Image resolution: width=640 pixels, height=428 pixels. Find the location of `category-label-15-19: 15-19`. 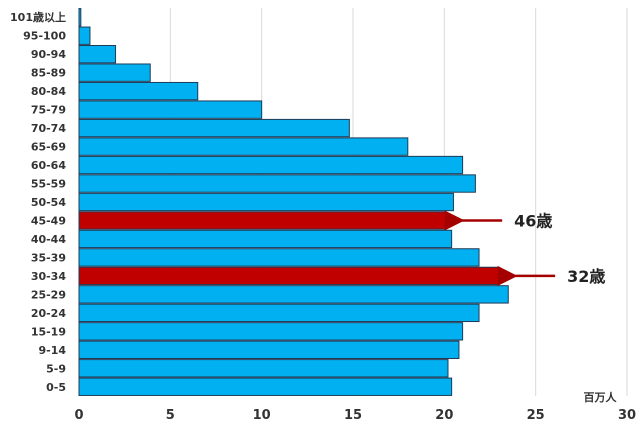

category-label-15-19: 15-19 is located at coordinates (48, 331).